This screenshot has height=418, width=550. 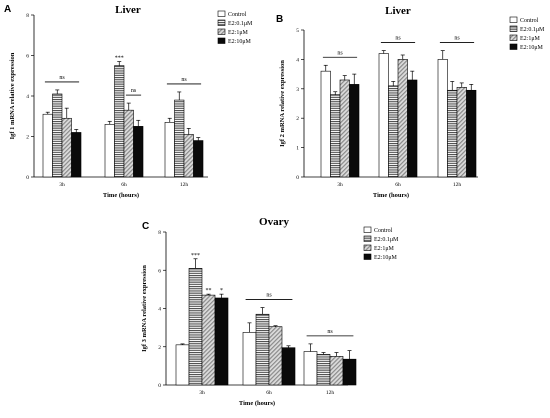 I want to click on panel-letter: C, so click(x=145, y=226).